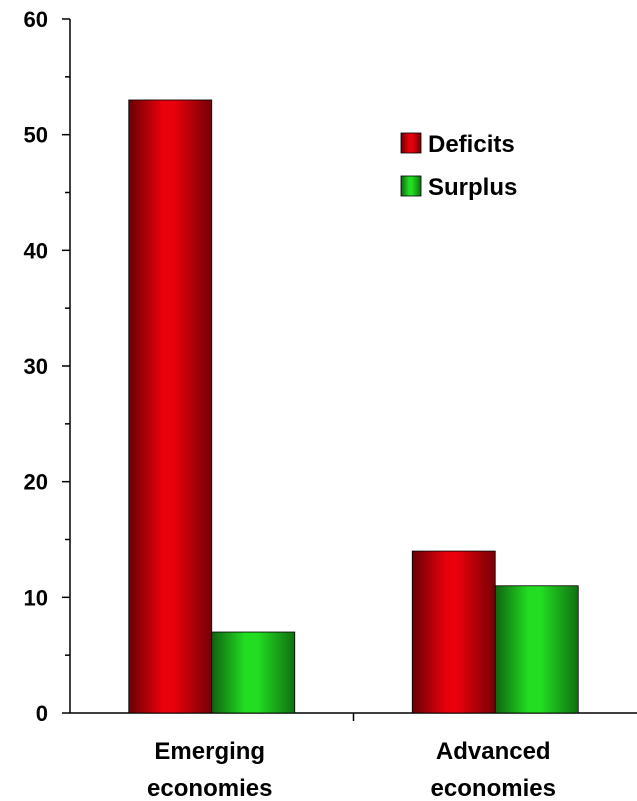 This screenshot has width=637, height=801. I want to click on y-tick-label: 50, so click(36, 135).